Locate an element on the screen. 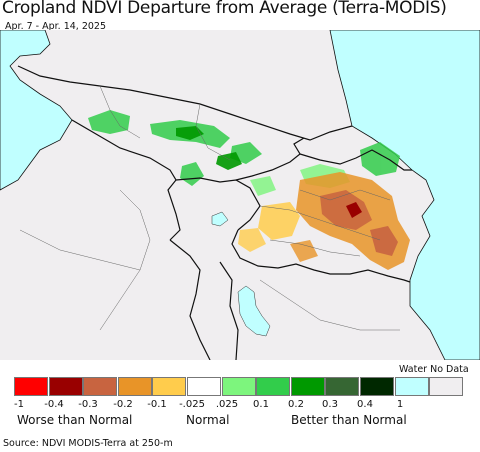 This screenshot has height=452, width=480. legend-tick-label: .025 is located at coordinates (227, 404).